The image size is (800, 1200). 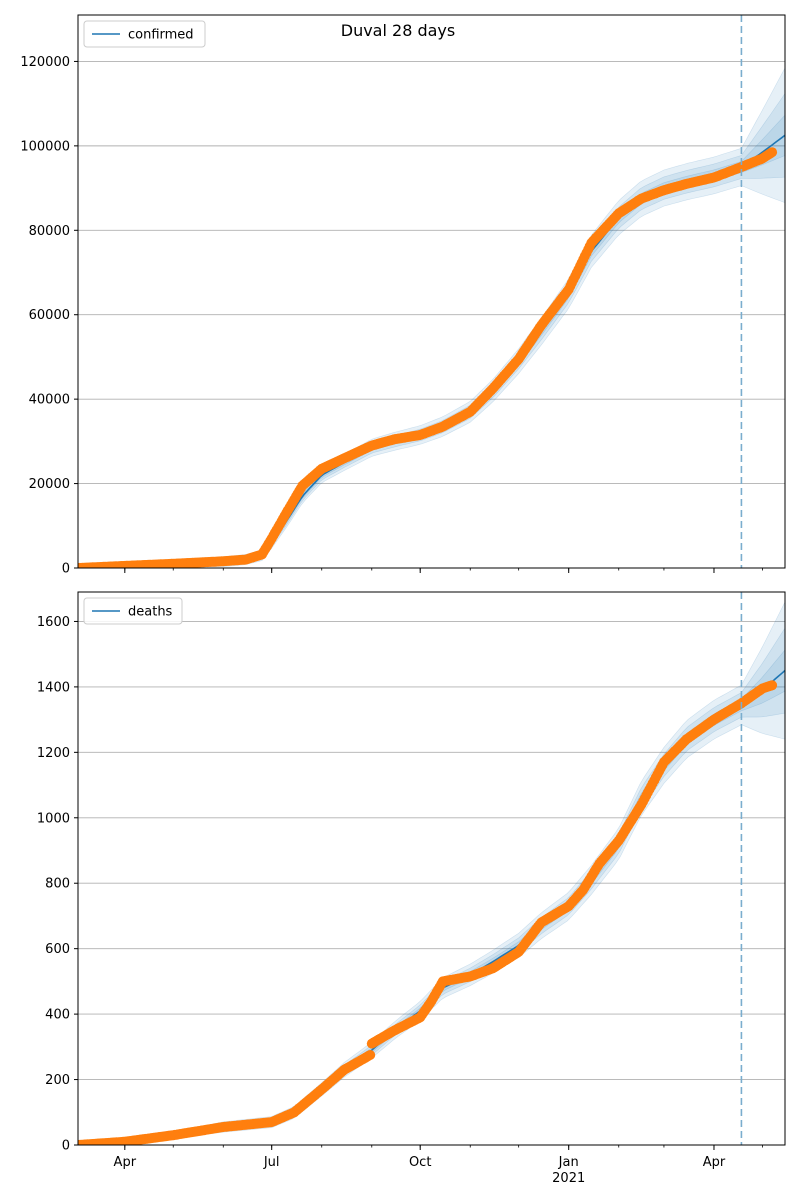 What do you see at coordinates (53, 818) in the screenshot?
I see `y-tick-label: 1000` at bounding box center [53, 818].